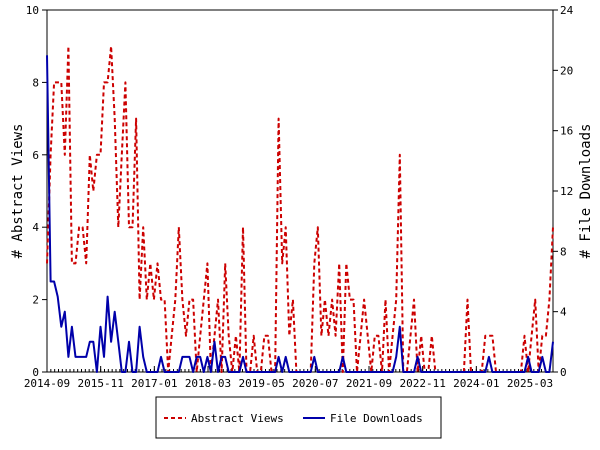 This screenshot has width=600, height=450. I want to click on right-tick-label: 4, so click(563, 312).